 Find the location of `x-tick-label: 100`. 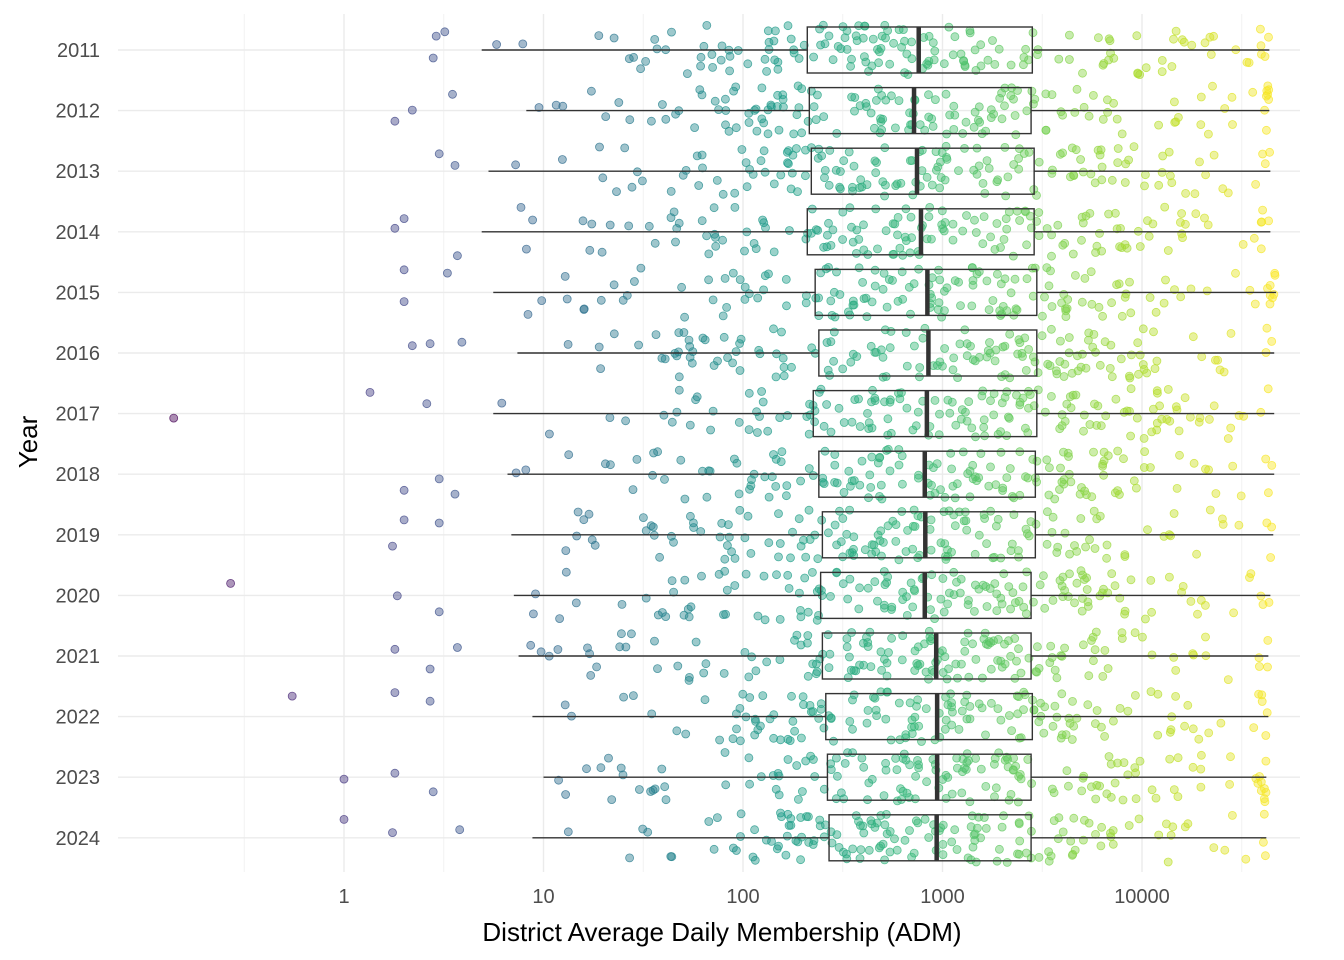

x-tick-label: 100 is located at coordinates (742, 897).